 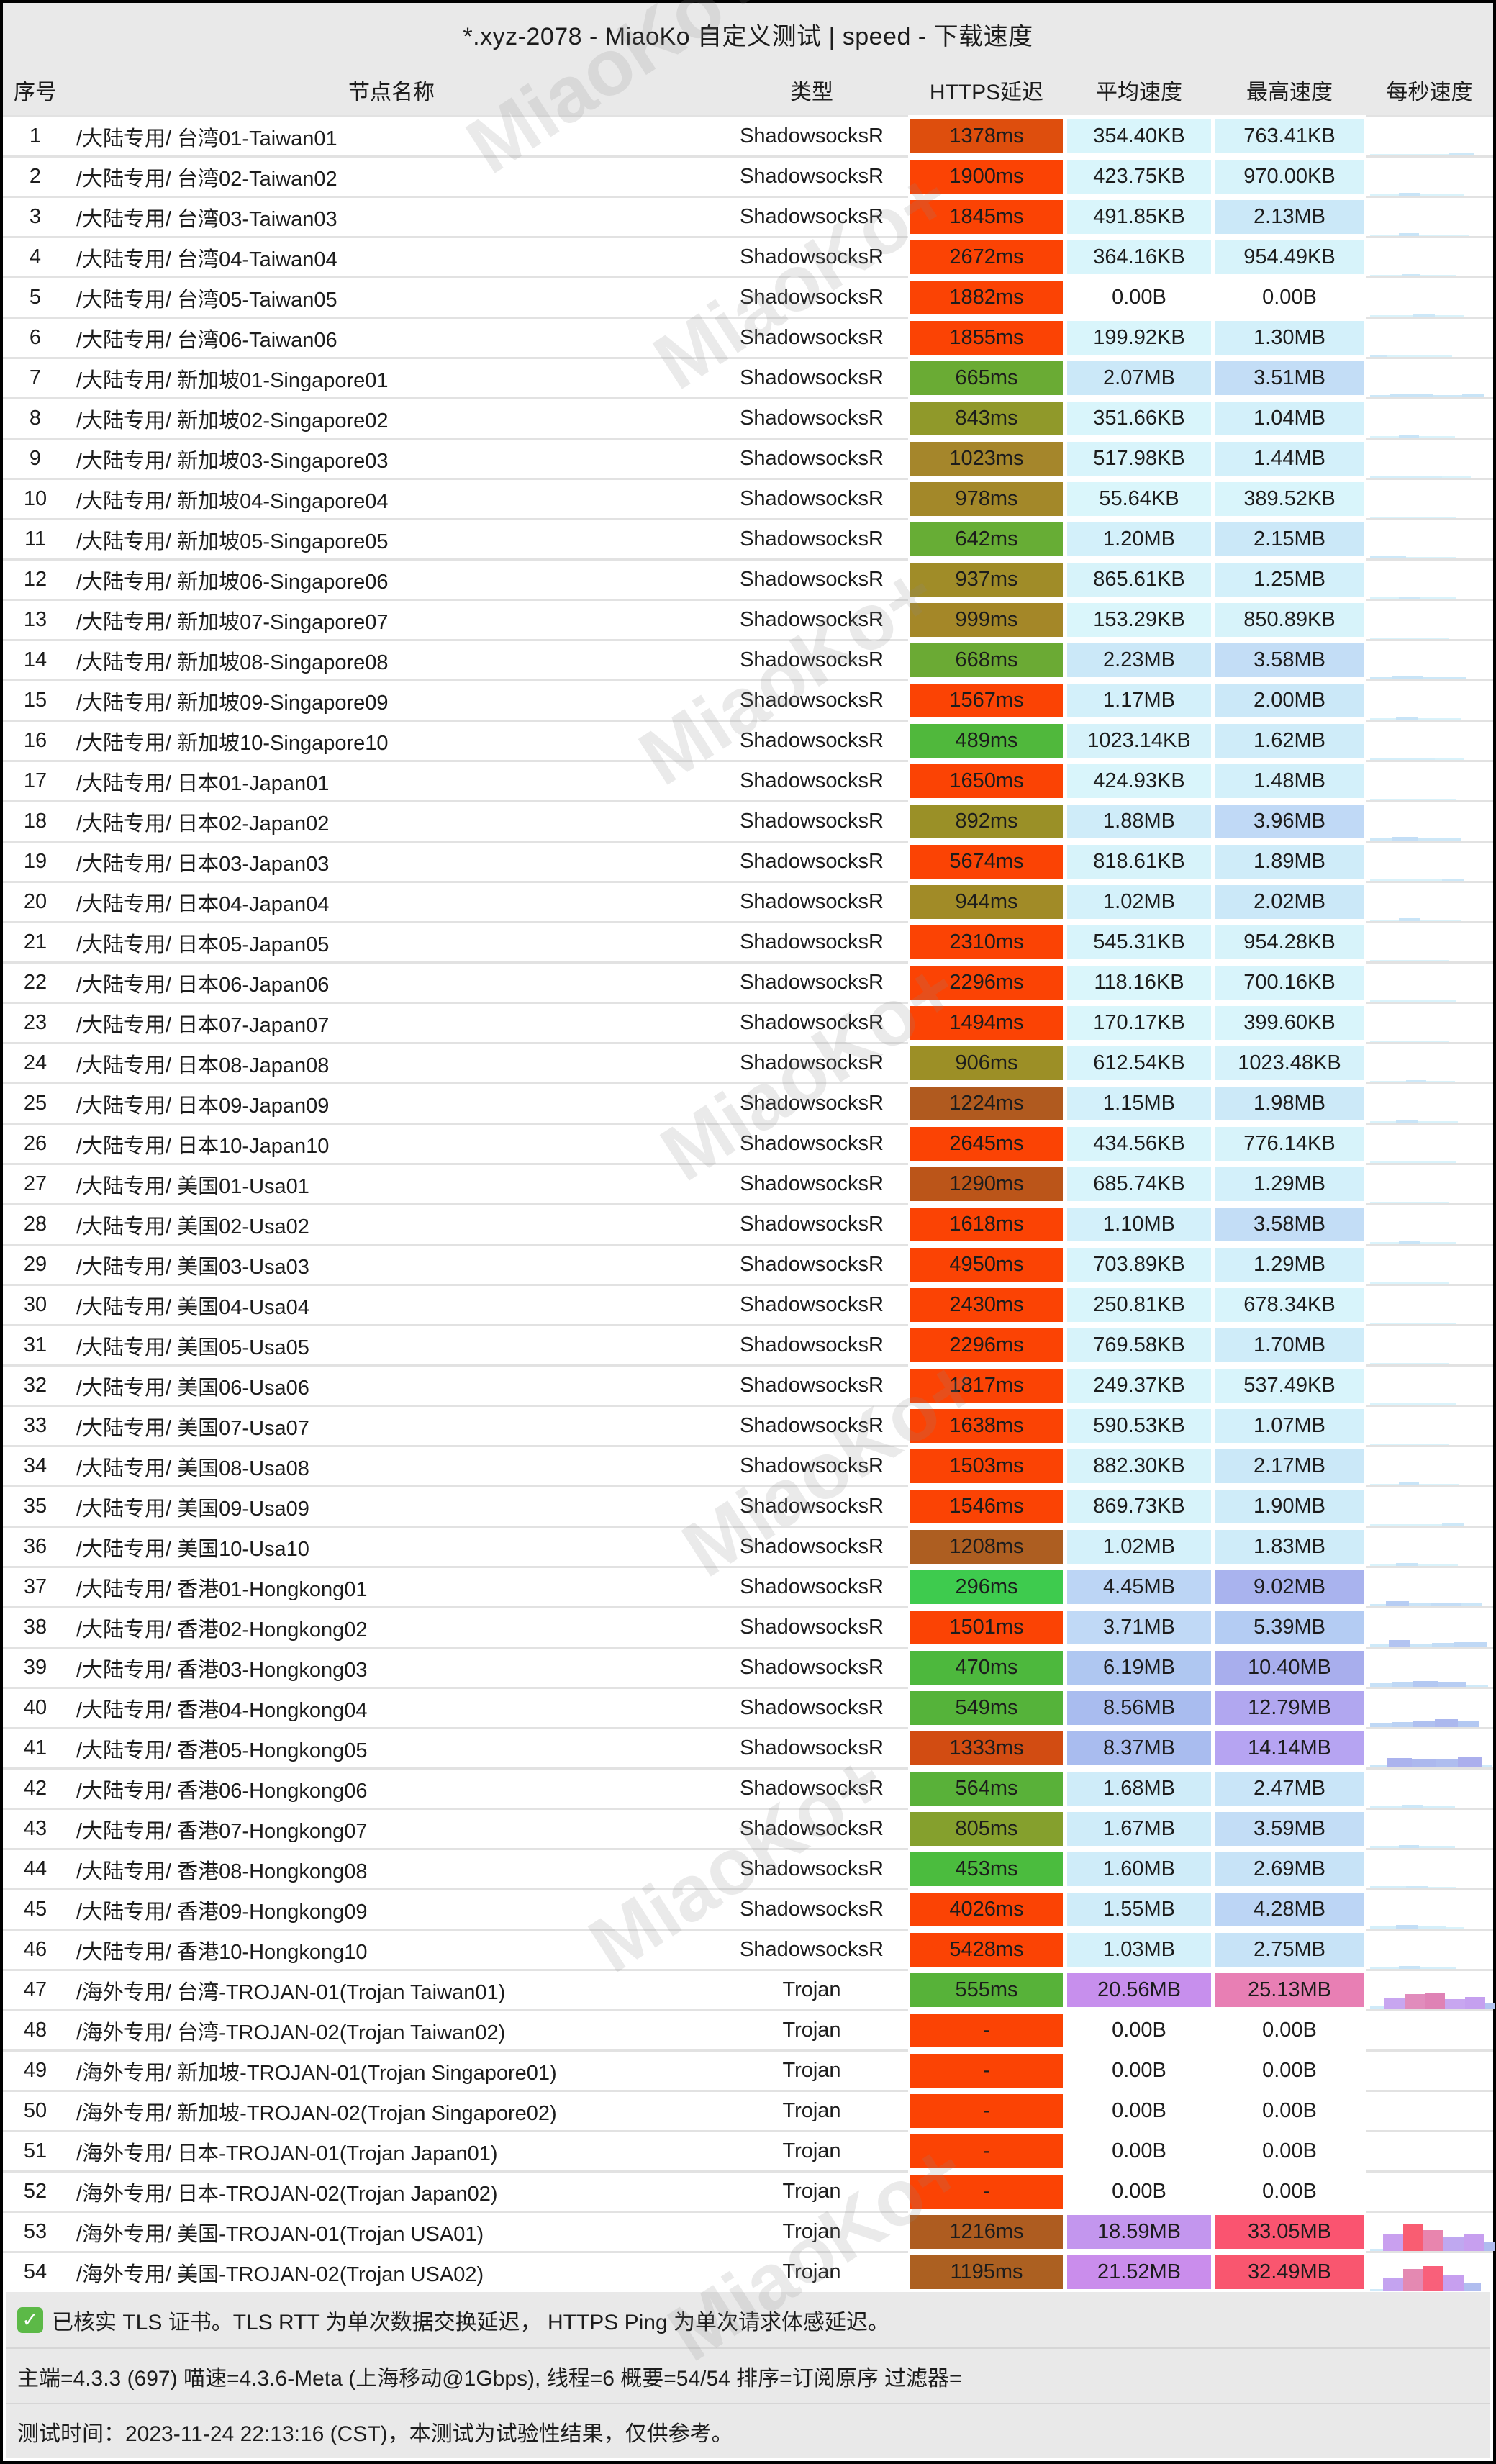 I want to click on max-speed-cell: 3.59MB, so click(x=1289, y=1828).